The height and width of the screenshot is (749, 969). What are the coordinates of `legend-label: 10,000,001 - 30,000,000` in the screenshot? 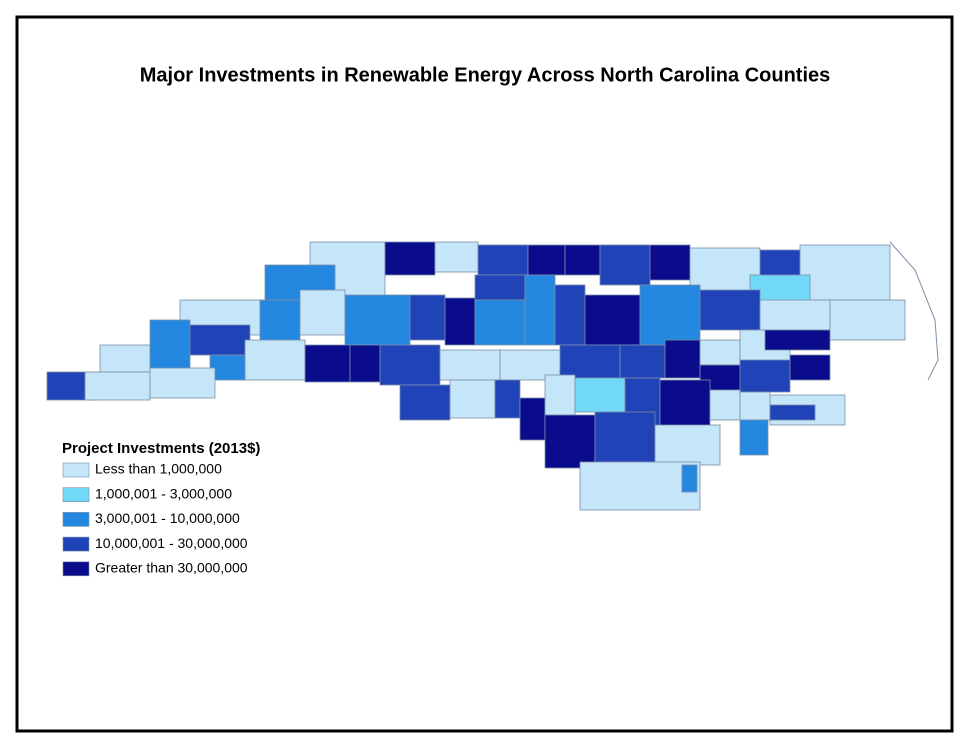 It's located at (171, 543).